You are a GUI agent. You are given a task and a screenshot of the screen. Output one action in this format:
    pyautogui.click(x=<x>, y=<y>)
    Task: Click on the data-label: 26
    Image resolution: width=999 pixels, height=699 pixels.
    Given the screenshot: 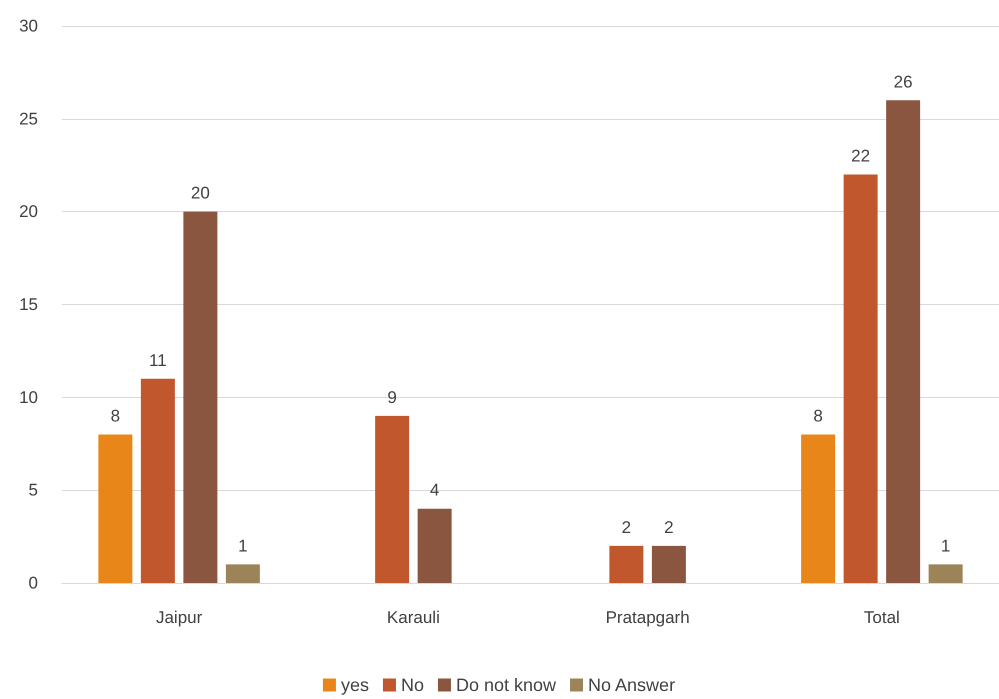 What is the action you would take?
    pyautogui.click(x=903, y=82)
    